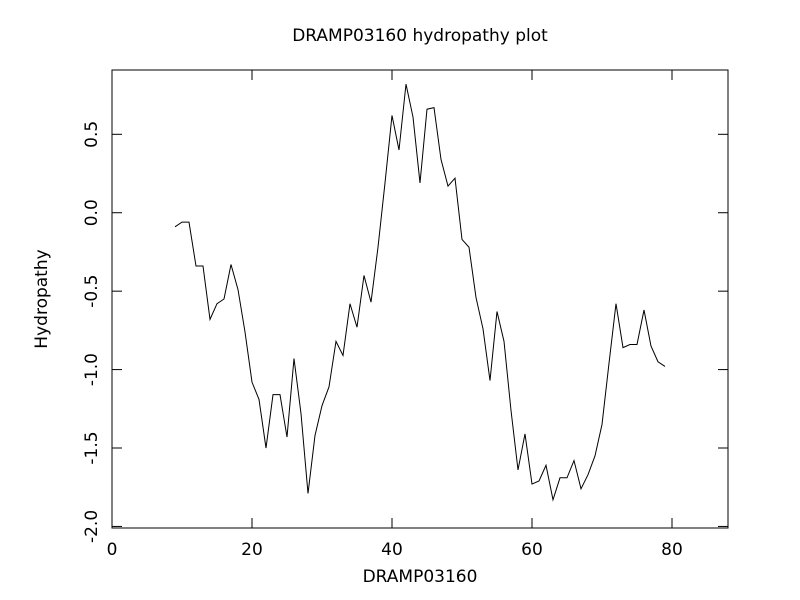 The height and width of the screenshot is (600, 800). I want to click on y-tick-label: -0.5, so click(92, 291).